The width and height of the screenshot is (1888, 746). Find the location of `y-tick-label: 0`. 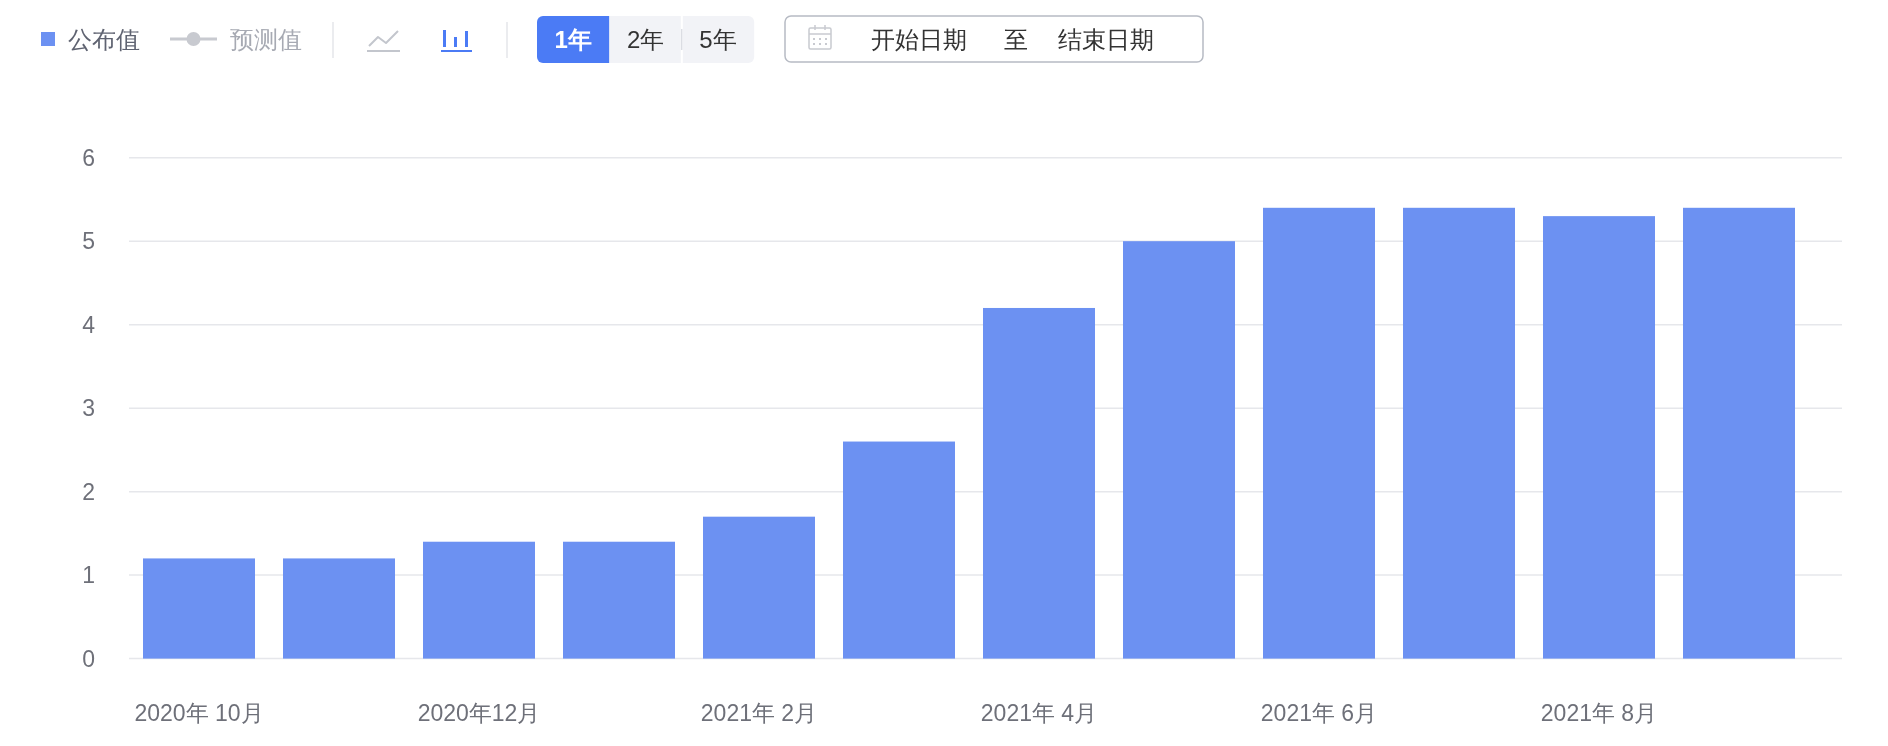

y-tick-label: 0 is located at coordinates (88, 658).